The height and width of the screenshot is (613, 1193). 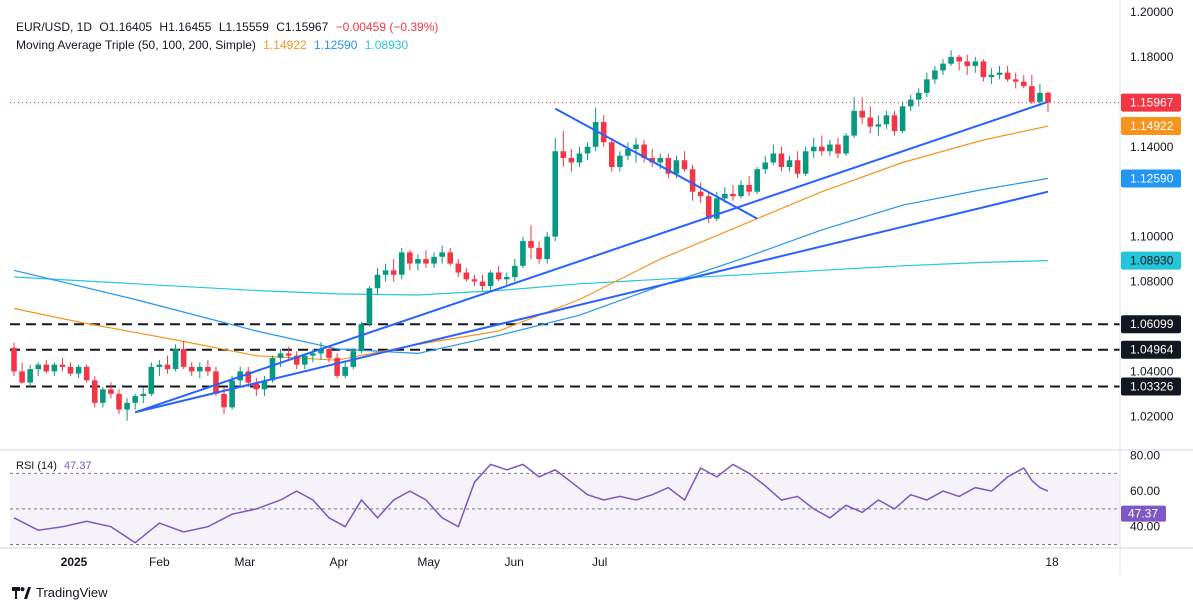 What do you see at coordinates (1152, 12) in the screenshot?
I see `price-tick-label: 1.20000` at bounding box center [1152, 12].